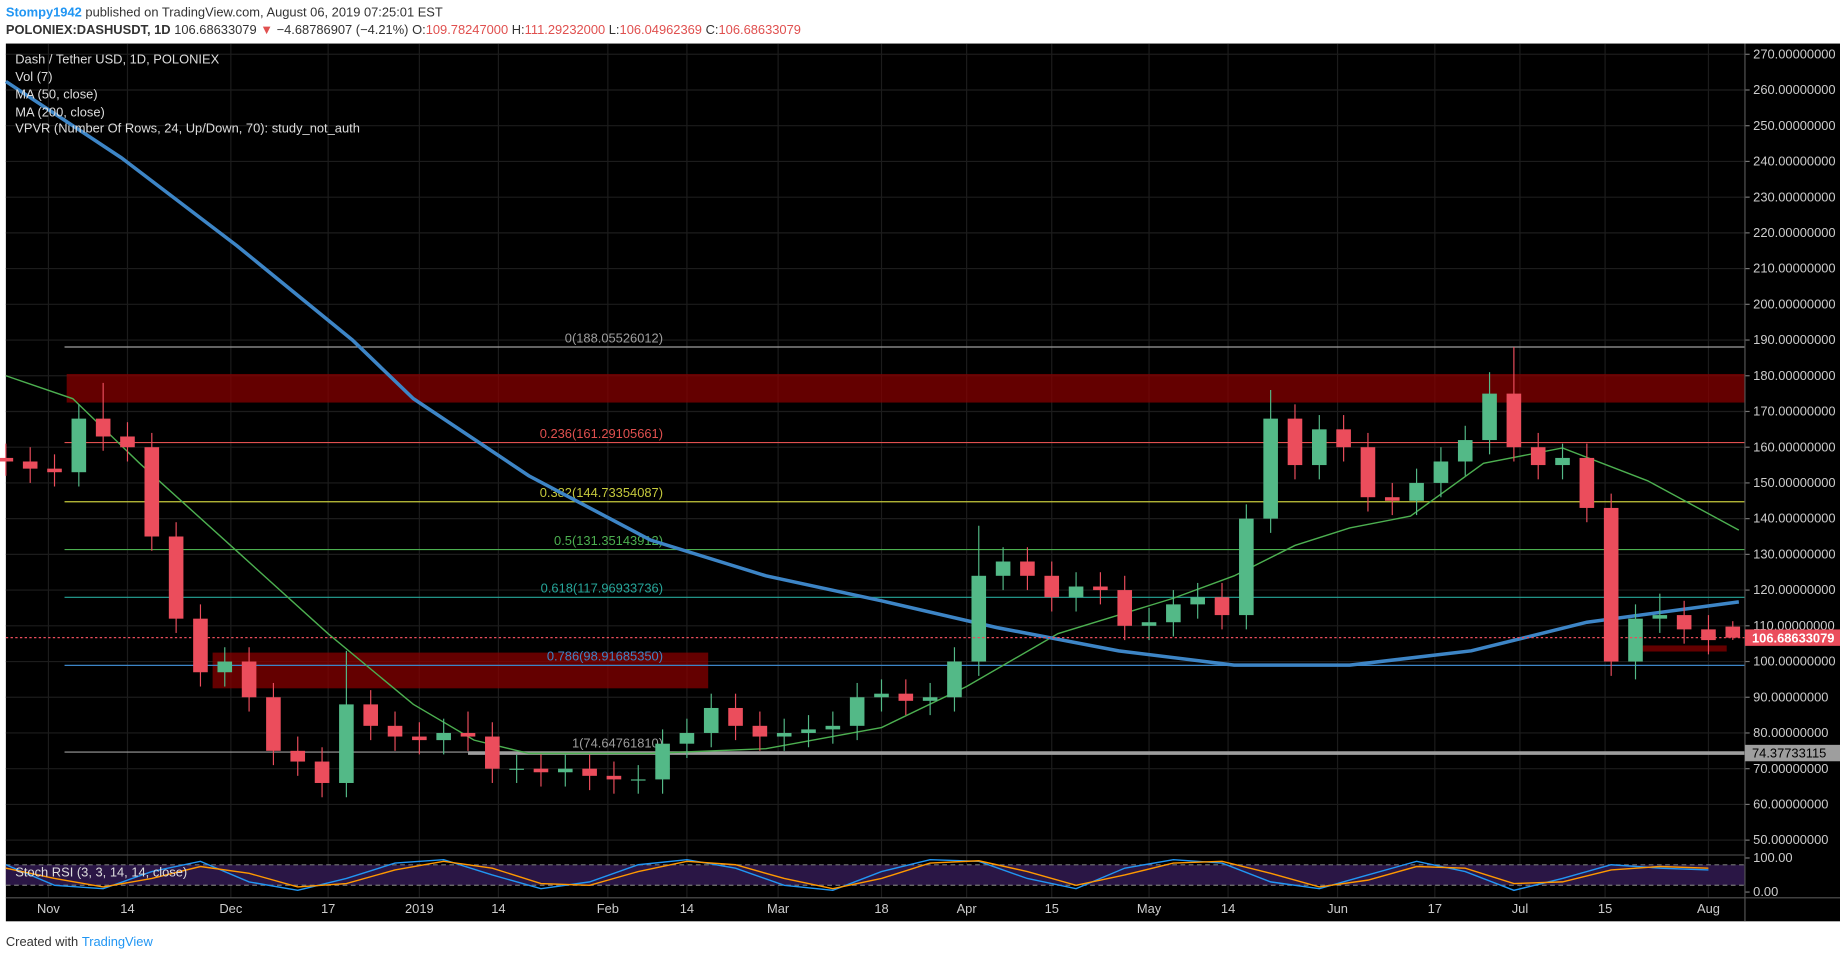 This screenshot has width=1840, height=959. I want to click on x-tick-label: Jun, so click(1337, 908).